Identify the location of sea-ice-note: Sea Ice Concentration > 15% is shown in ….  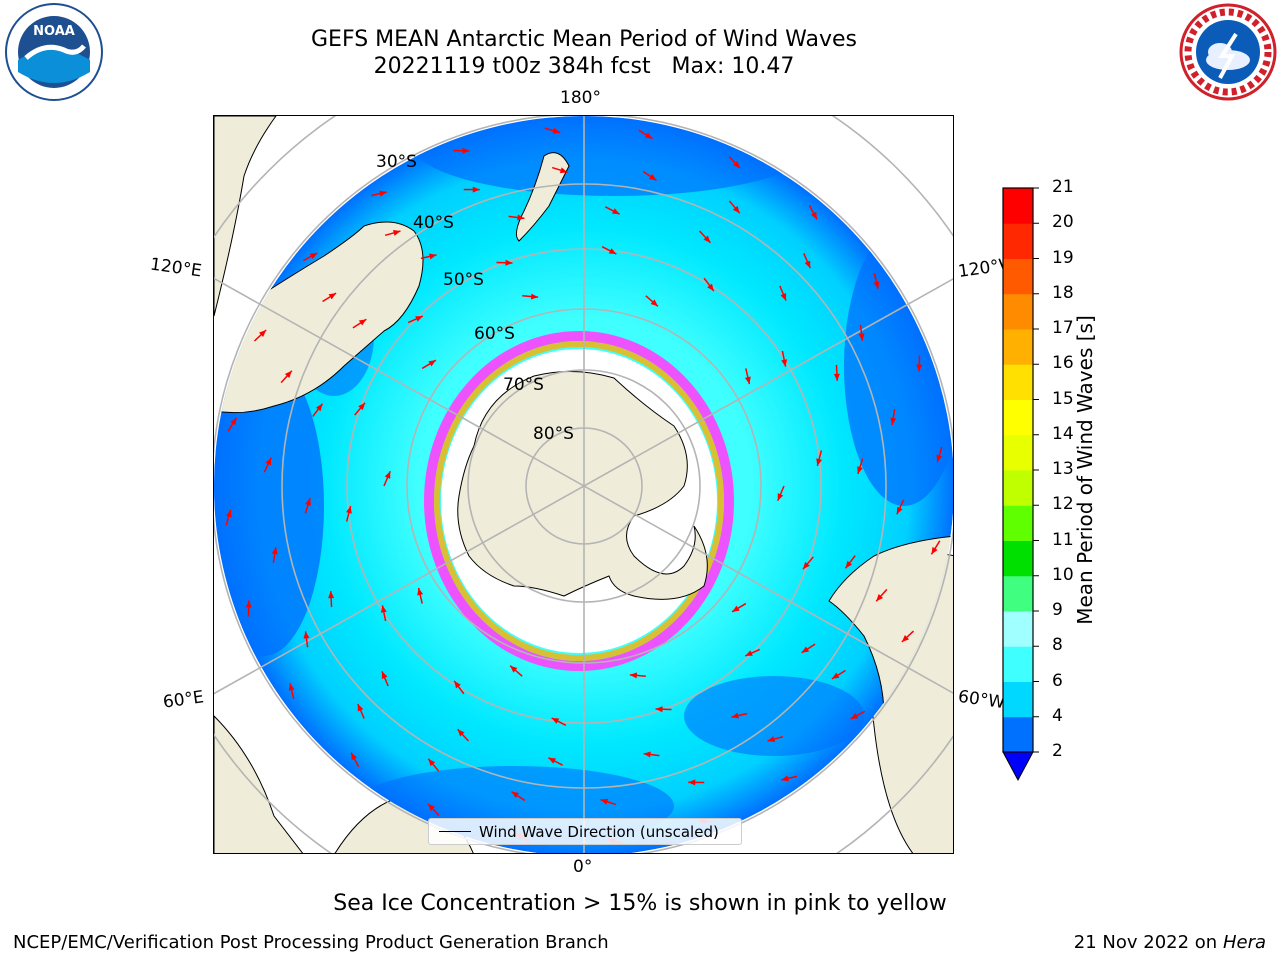
(640, 903).